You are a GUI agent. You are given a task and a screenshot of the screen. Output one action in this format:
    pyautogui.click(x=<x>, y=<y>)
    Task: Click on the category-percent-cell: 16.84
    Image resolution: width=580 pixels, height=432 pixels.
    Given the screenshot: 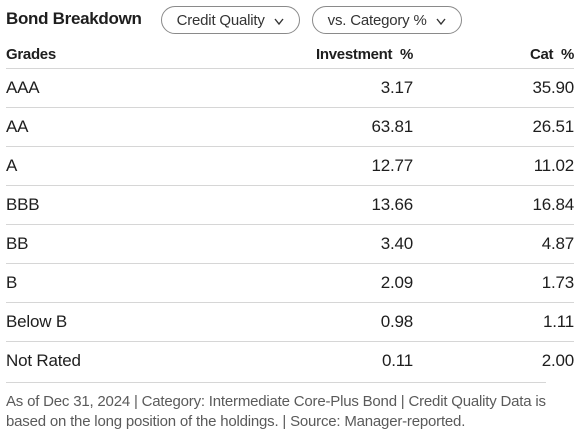 What is the action you would take?
    pyautogui.click(x=493, y=205)
    